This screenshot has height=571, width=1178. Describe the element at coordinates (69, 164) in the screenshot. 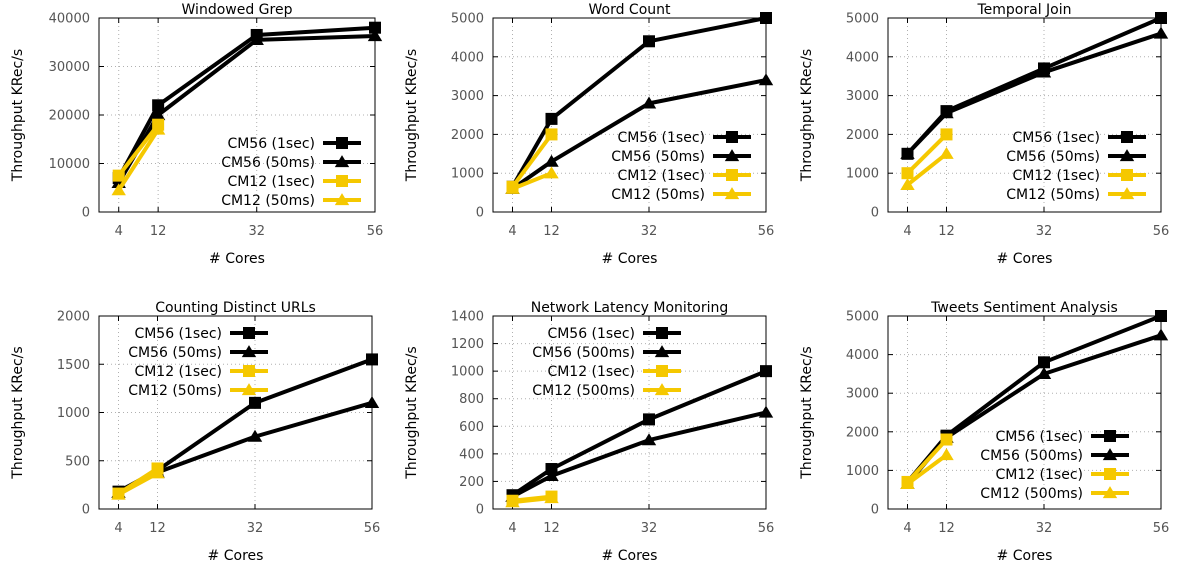

I see `y-tick-label: 10000` at that location.